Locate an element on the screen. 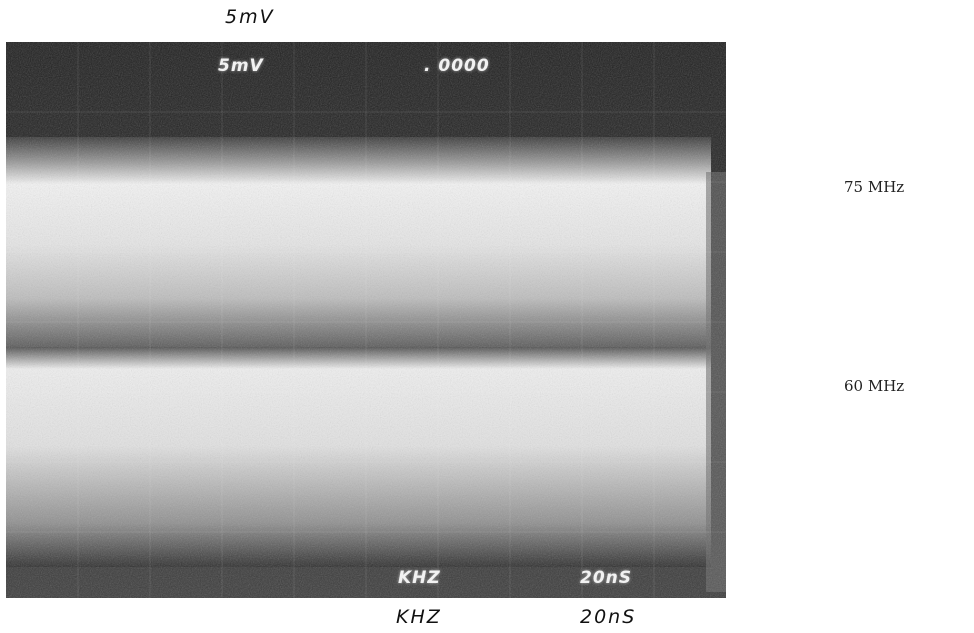 Image resolution: width=974 pixels, height=633 pixels. freq-unit-annotation: KHZ is located at coordinates (419, 617).